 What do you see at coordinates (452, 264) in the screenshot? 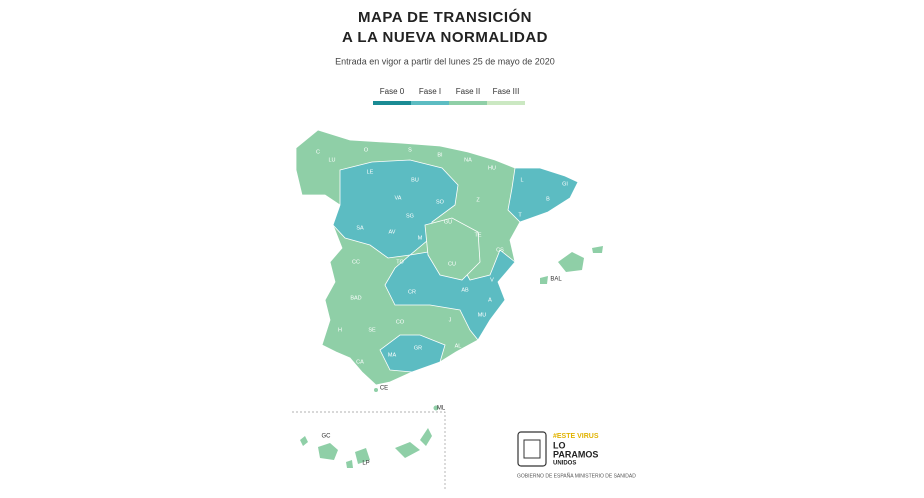
I see `map-label: CU` at bounding box center [452, 264].